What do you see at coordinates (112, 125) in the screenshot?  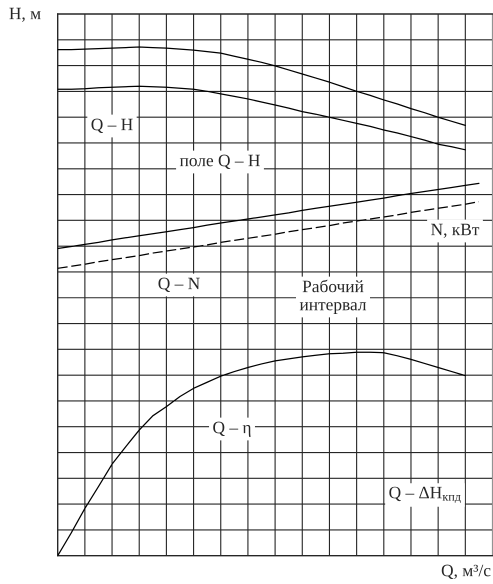 I see `annotation: Q – H` at bounding box center [112, 125].